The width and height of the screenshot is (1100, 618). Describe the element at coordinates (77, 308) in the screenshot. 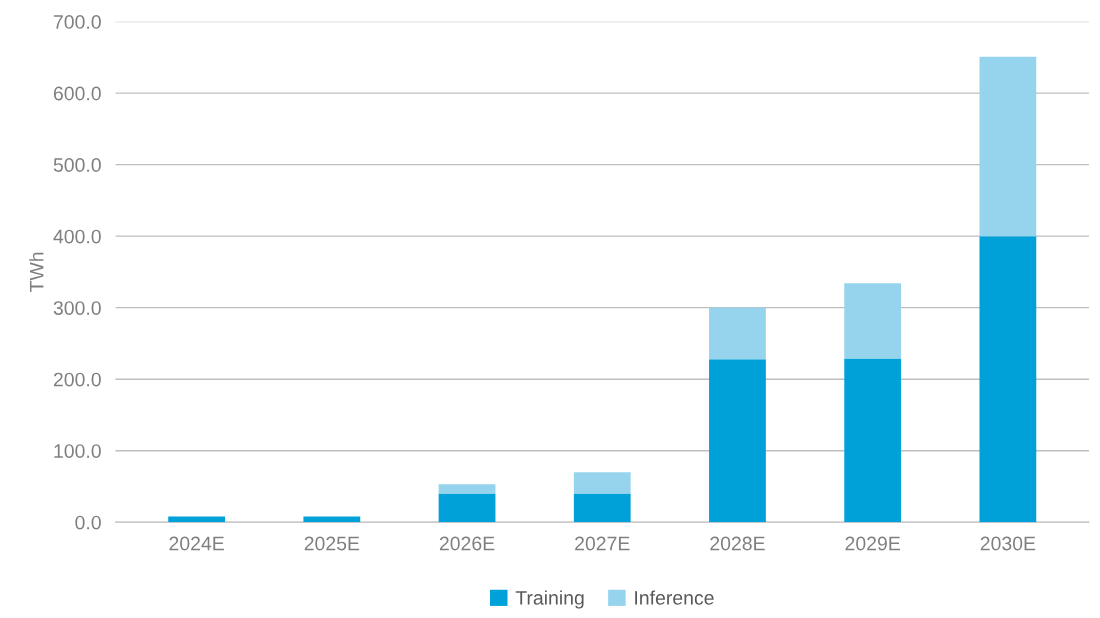

I see `y-tick-label: 300.0` at that location.